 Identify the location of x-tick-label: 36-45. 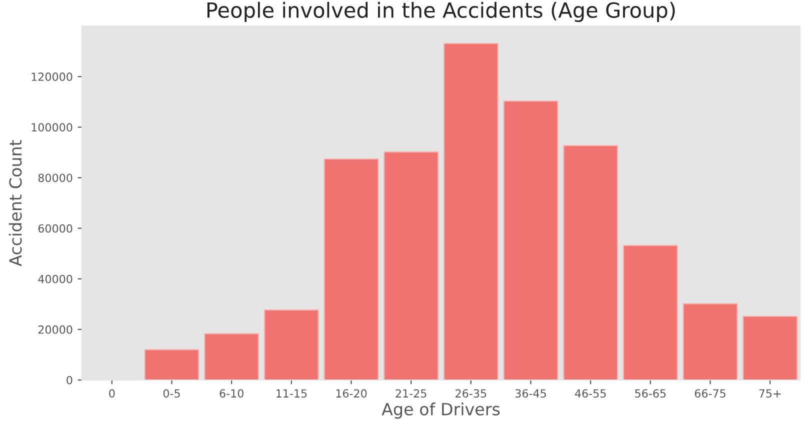
(530, 393).